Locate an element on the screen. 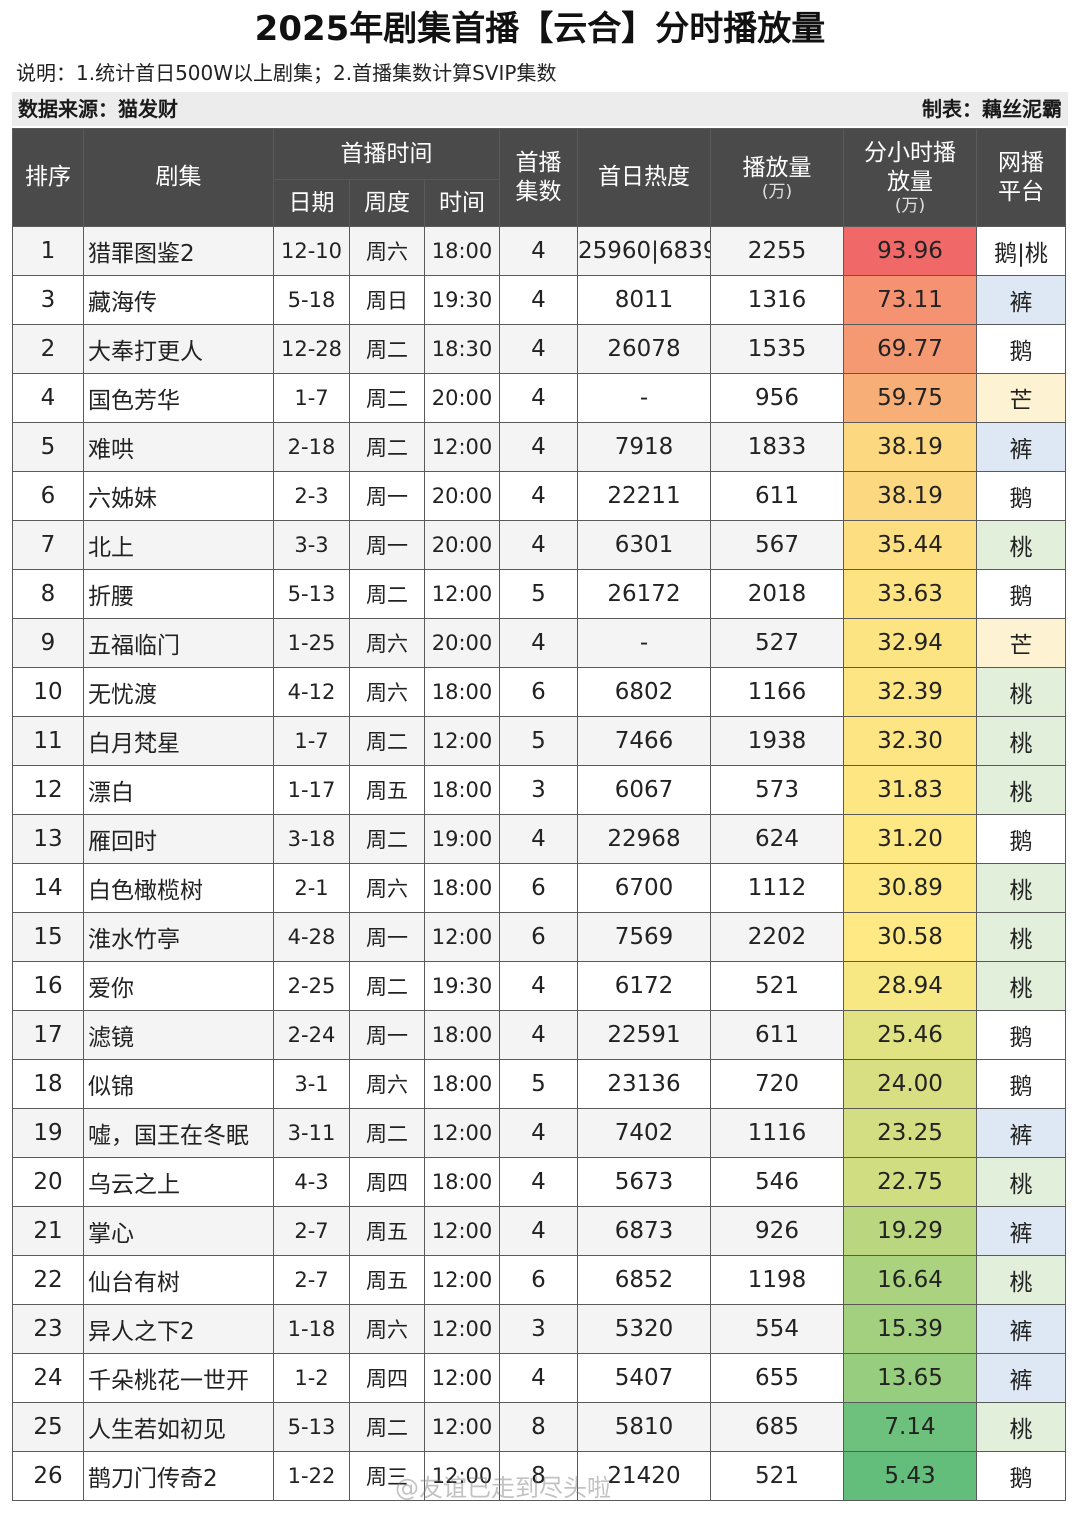 This screenshot has height=1524, width=1080. time-cell: 19:30 is located at coordinates (462, 986).